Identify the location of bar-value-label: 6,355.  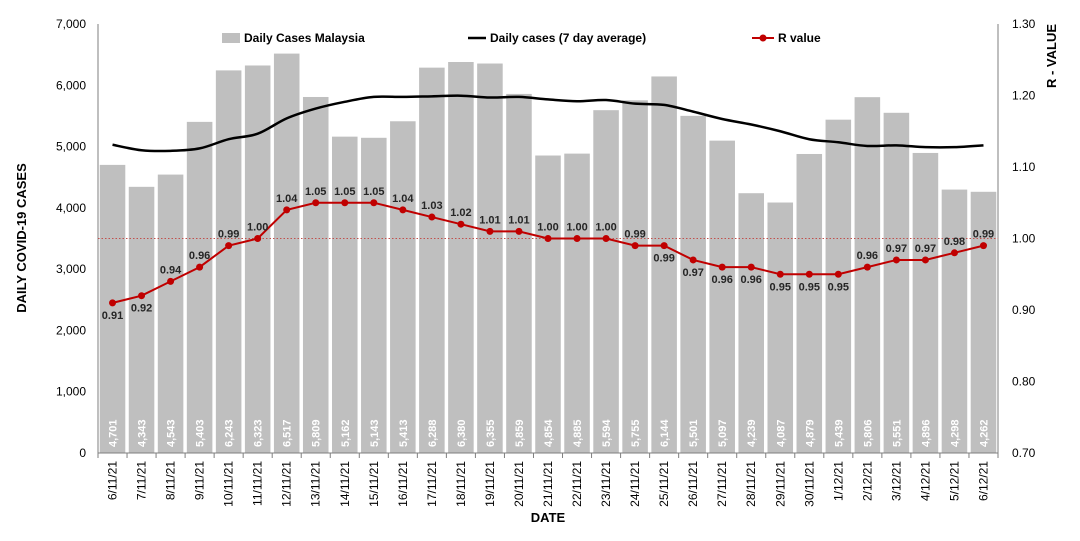
(491, 433).